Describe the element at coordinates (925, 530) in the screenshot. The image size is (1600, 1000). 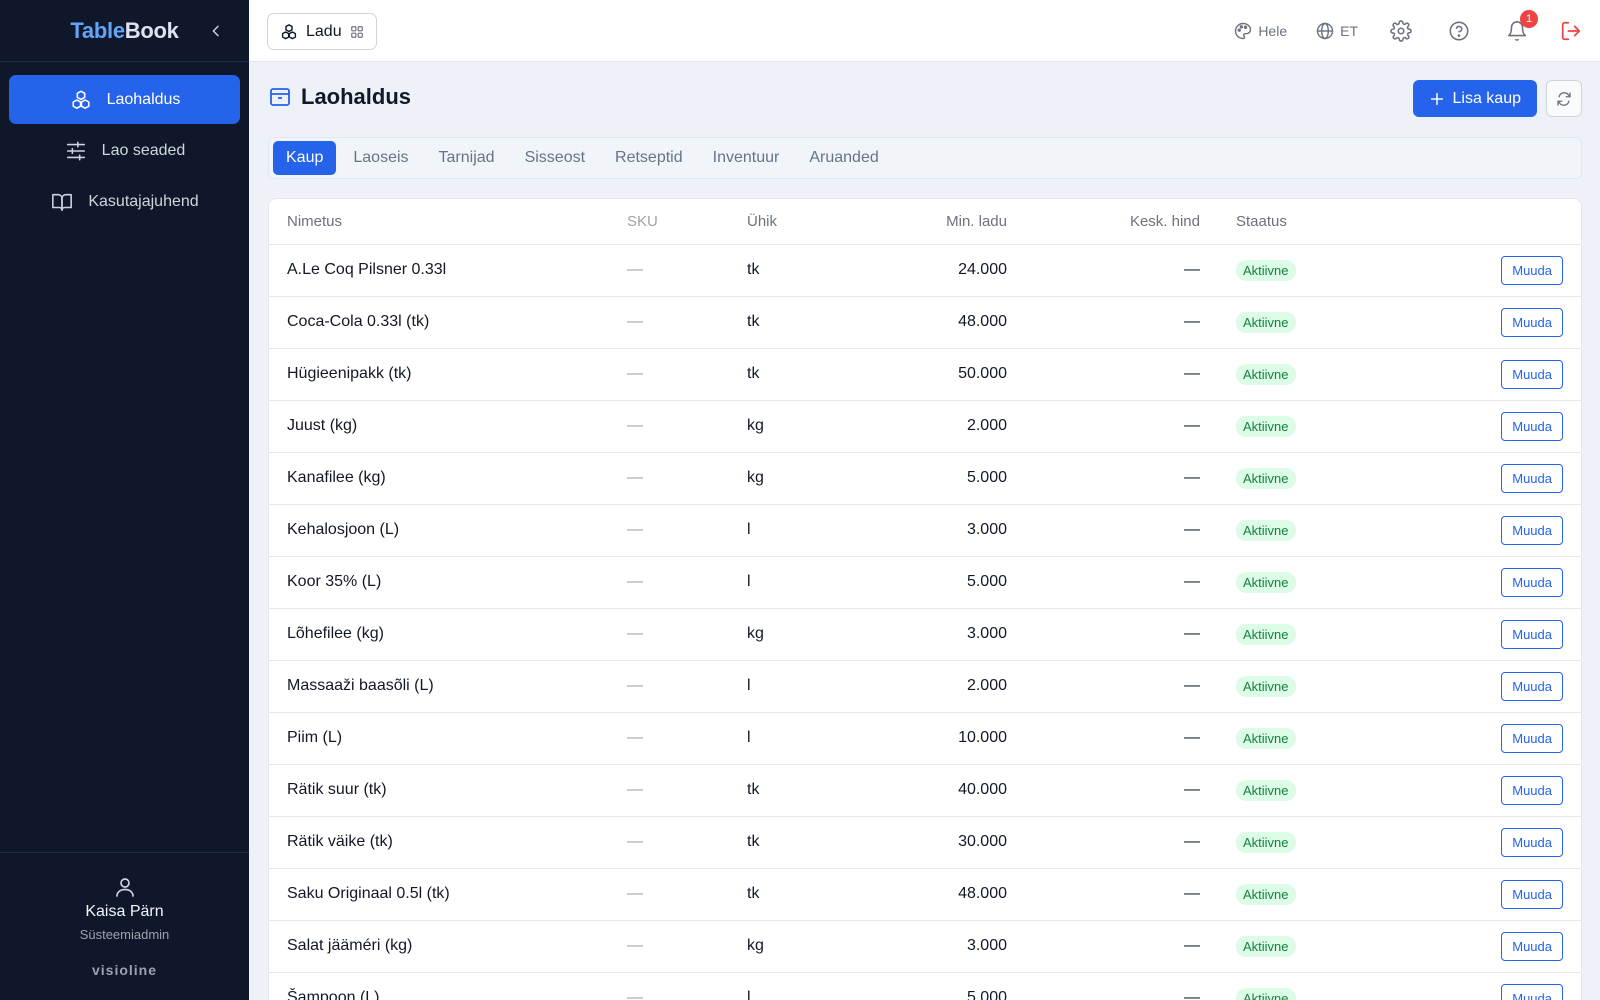
I see `table-row: Kehalosjoon (L) — l 3.000— Aktiivne Muuda` at that location.